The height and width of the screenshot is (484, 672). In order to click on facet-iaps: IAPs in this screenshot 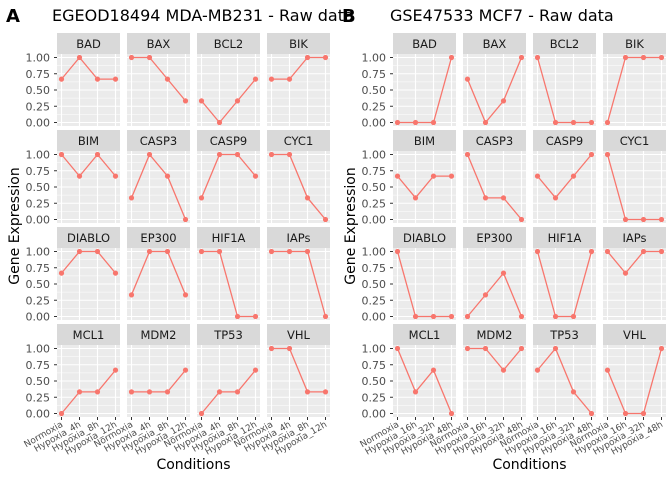, I will do `click(298, 273)`.